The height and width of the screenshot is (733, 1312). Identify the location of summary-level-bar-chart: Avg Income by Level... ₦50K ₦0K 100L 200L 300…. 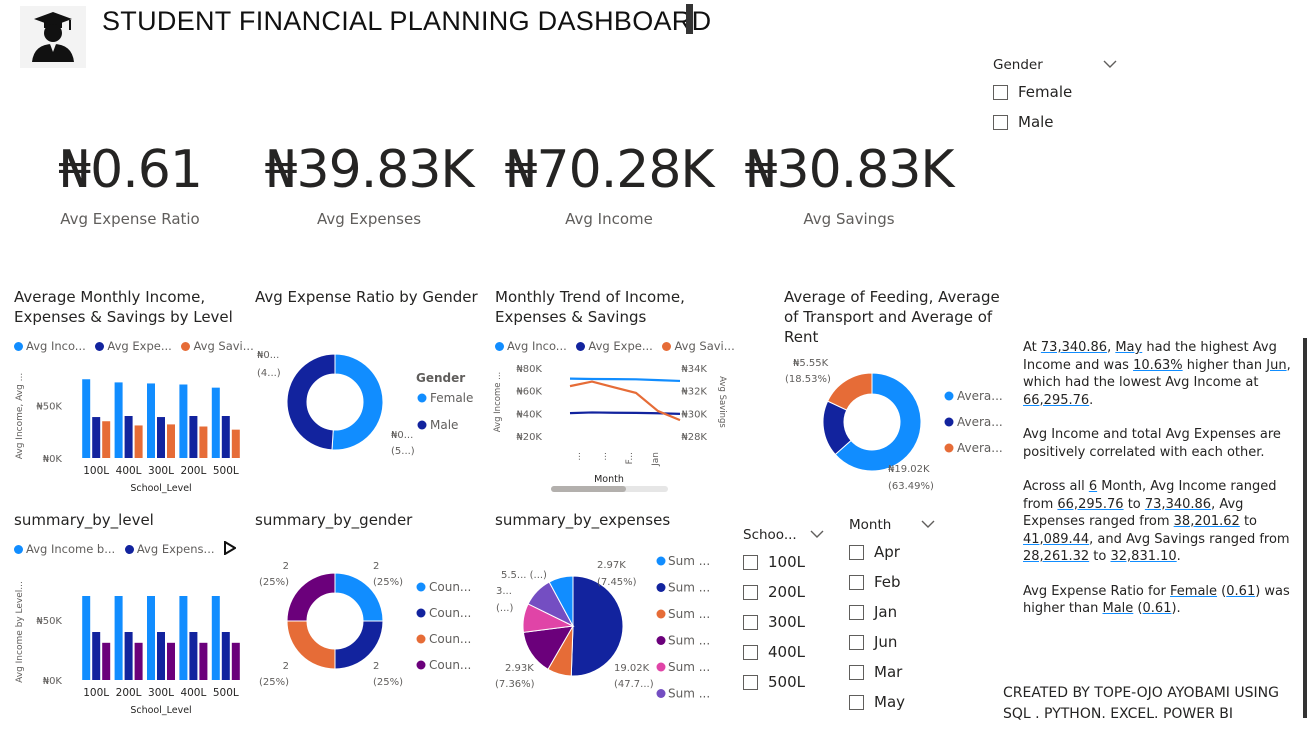
(127, 648).